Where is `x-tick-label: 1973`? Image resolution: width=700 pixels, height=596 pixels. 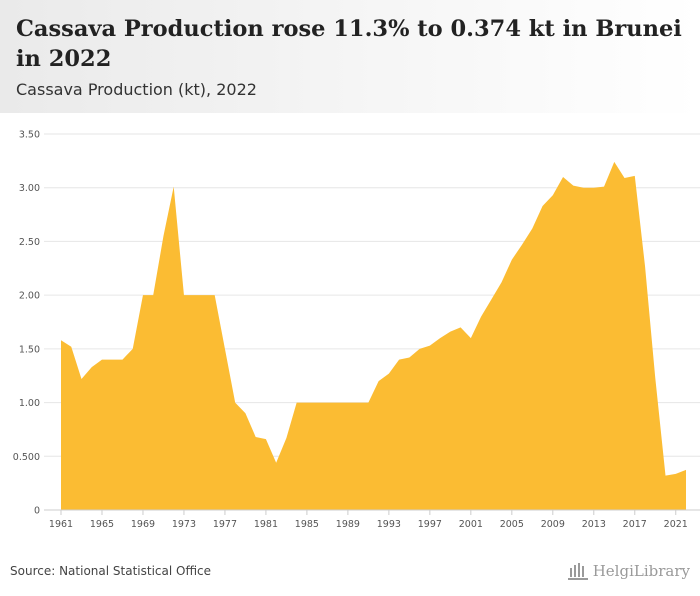
x-tick-label: 1973 is located at coordinates (184, 524).